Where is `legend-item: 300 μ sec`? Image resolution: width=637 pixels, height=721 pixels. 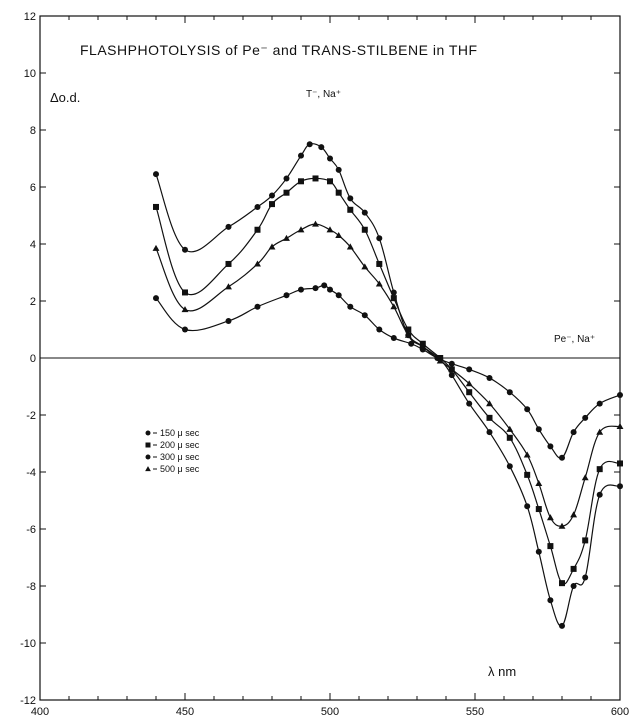 legend-item: 300 μ sec is located at coordinates (172, 457).